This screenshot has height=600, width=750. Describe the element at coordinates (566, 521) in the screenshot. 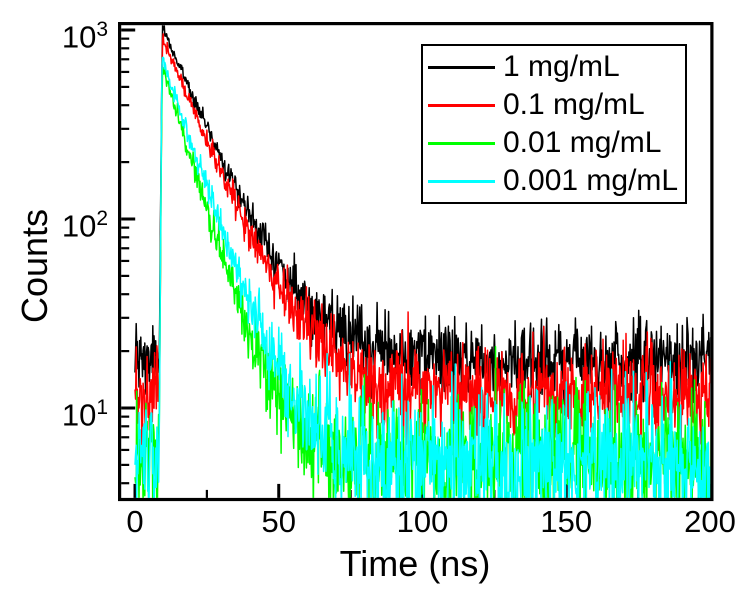

I see `x-tick-label: 150` at that location.